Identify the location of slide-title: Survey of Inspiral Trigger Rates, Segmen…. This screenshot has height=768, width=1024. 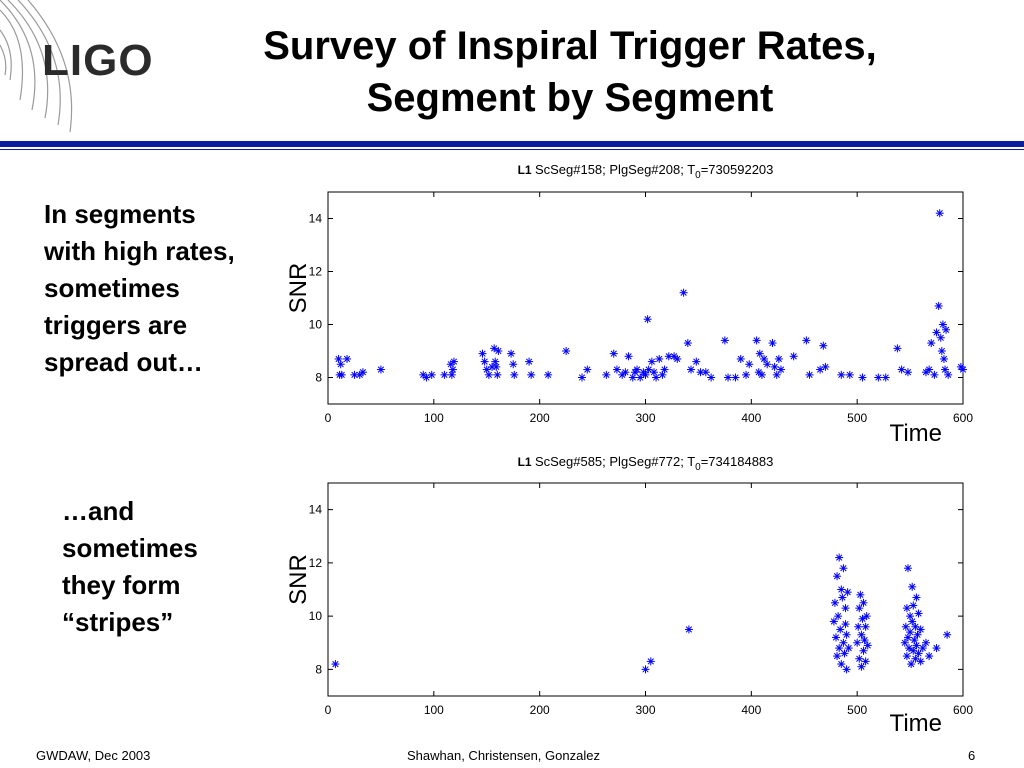
(570, 72).